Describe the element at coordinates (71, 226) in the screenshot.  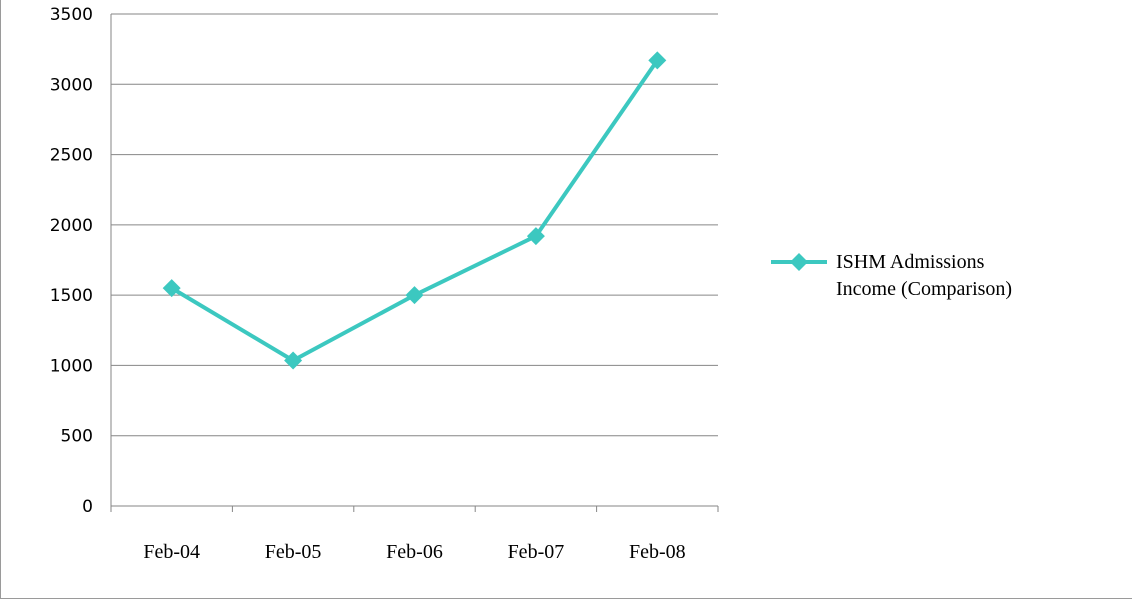
I see `y-tick-label-2000: 2000` at that location.